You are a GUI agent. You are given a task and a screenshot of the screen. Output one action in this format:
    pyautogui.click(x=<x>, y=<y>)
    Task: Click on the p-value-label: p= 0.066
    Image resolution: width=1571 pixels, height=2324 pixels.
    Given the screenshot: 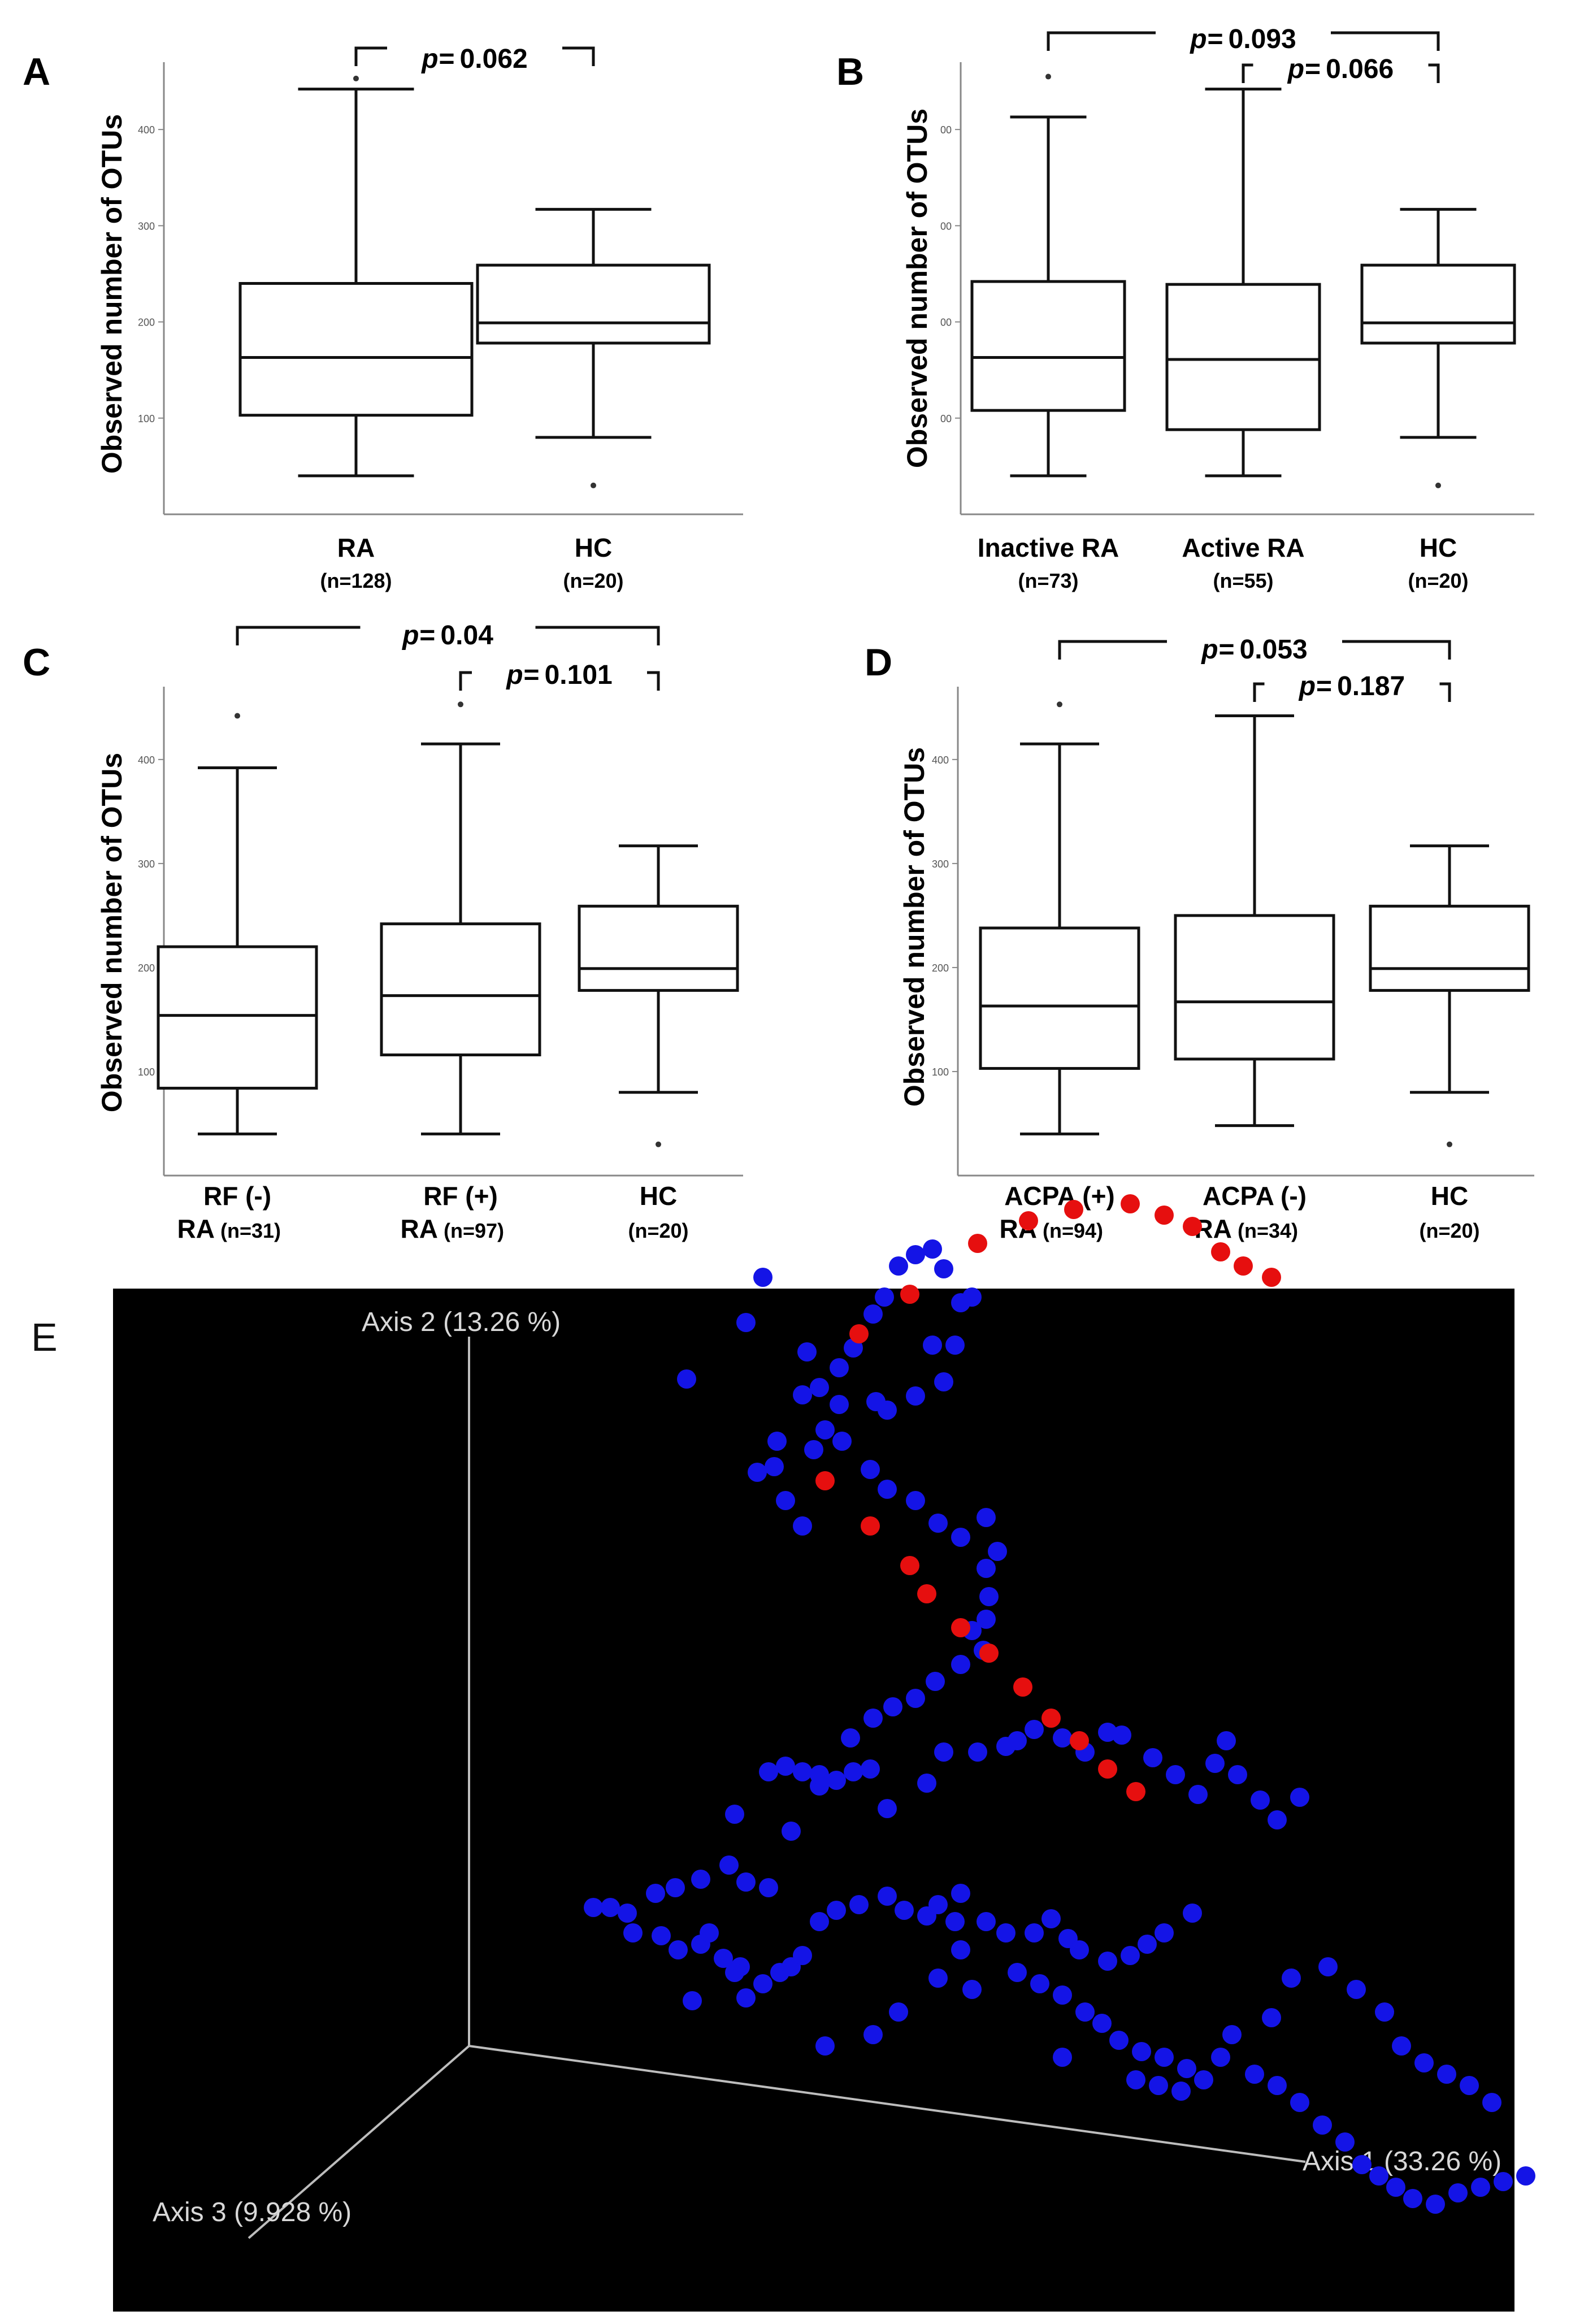 What is the action you would take?
    pyautogui.click(x=1340, y=69)
    